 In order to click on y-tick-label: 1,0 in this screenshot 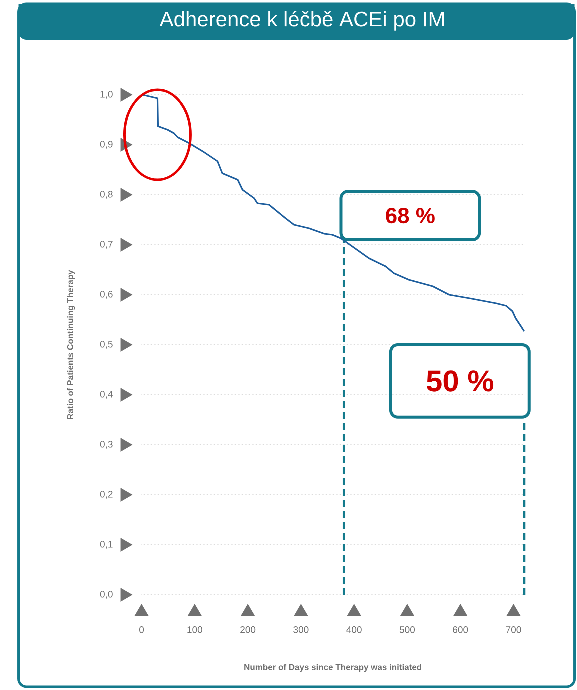, I will do `click(106, 95)`.